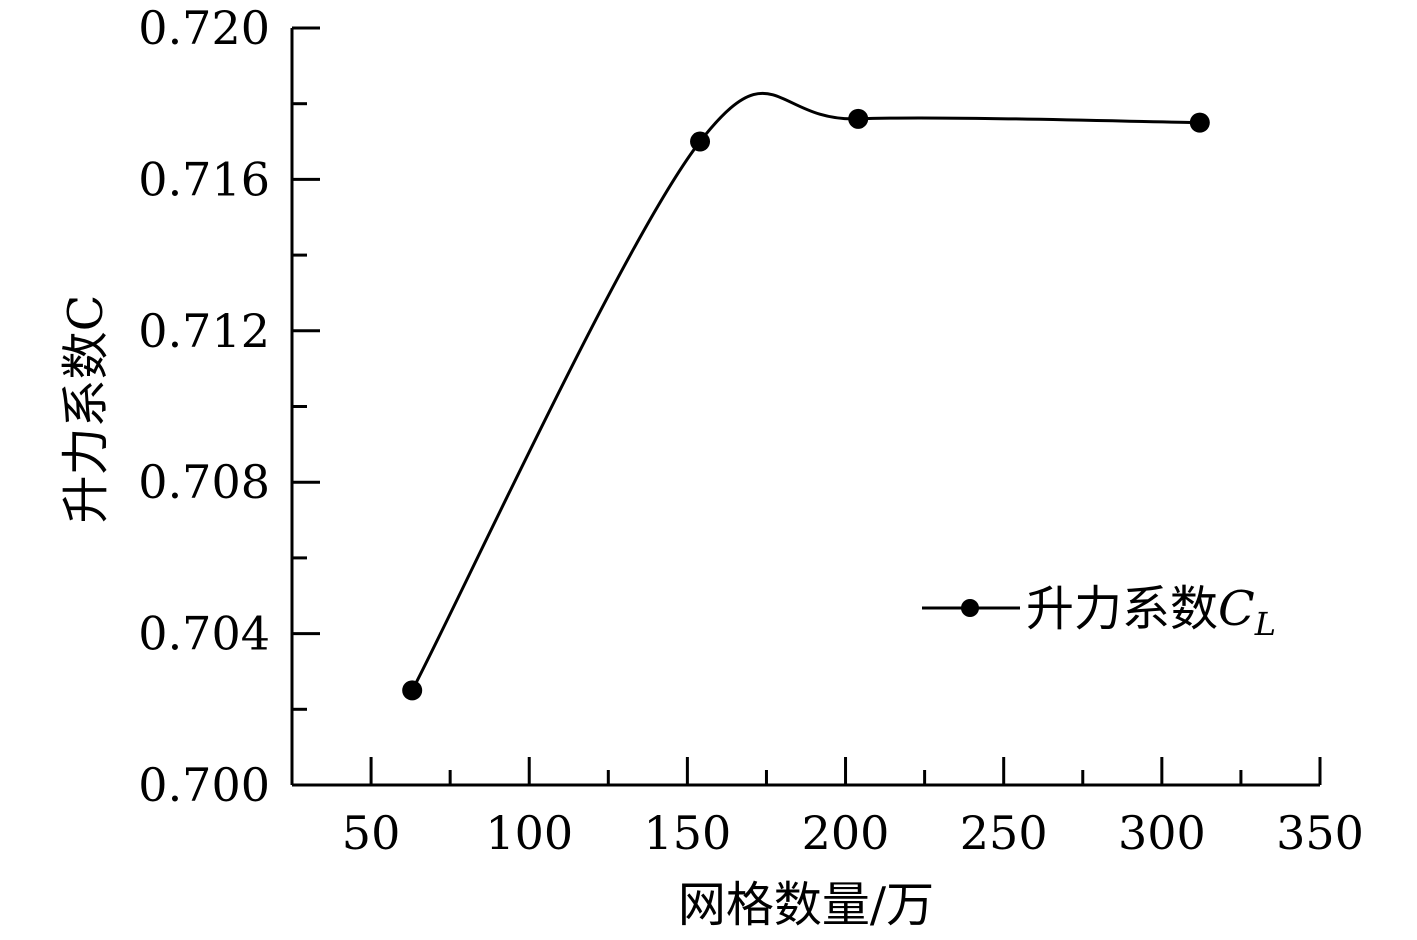 The height and width of the screenshot is (940, 1417). What do you see at coordinates (204, 331) in the screenshot?
I see `y-tick-label: 0.712` at bounding box center [204, 331].